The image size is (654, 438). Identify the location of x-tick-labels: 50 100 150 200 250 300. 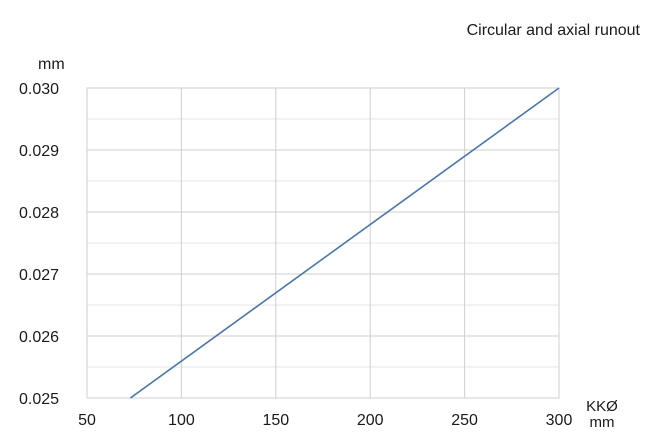
(325, 420).